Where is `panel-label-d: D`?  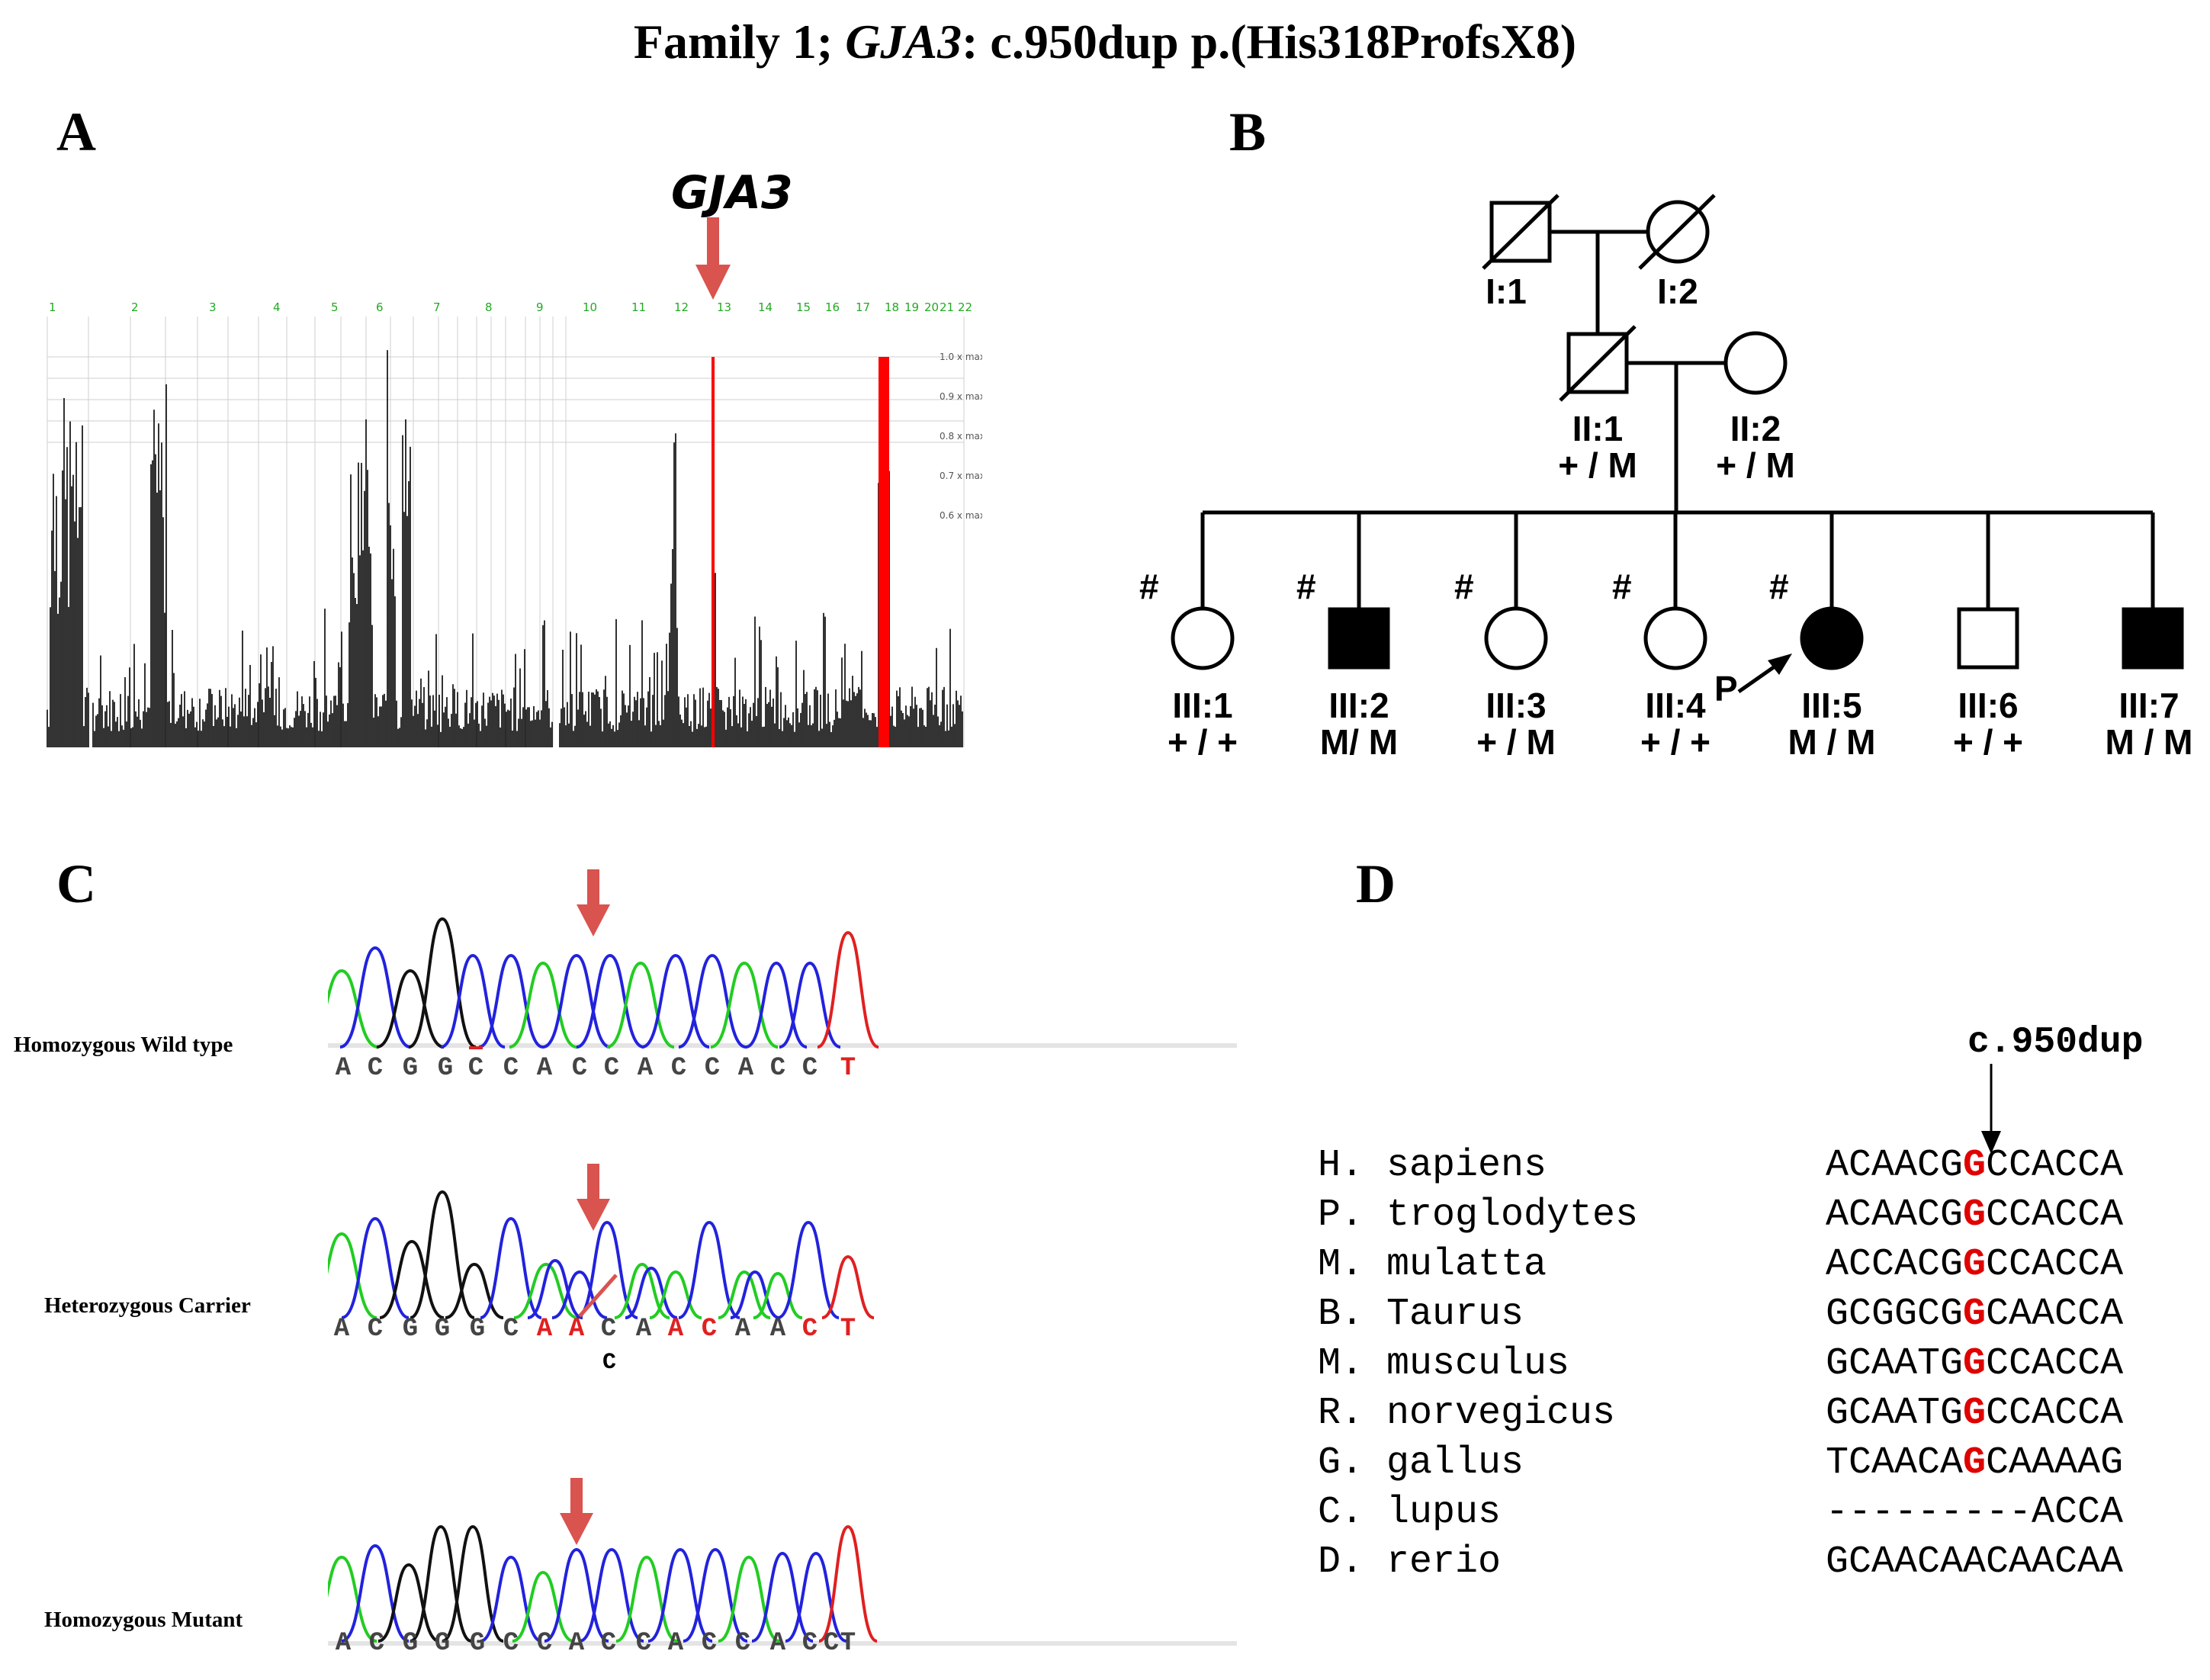
panel-label-d: D is located at coordinates (1376, 883).